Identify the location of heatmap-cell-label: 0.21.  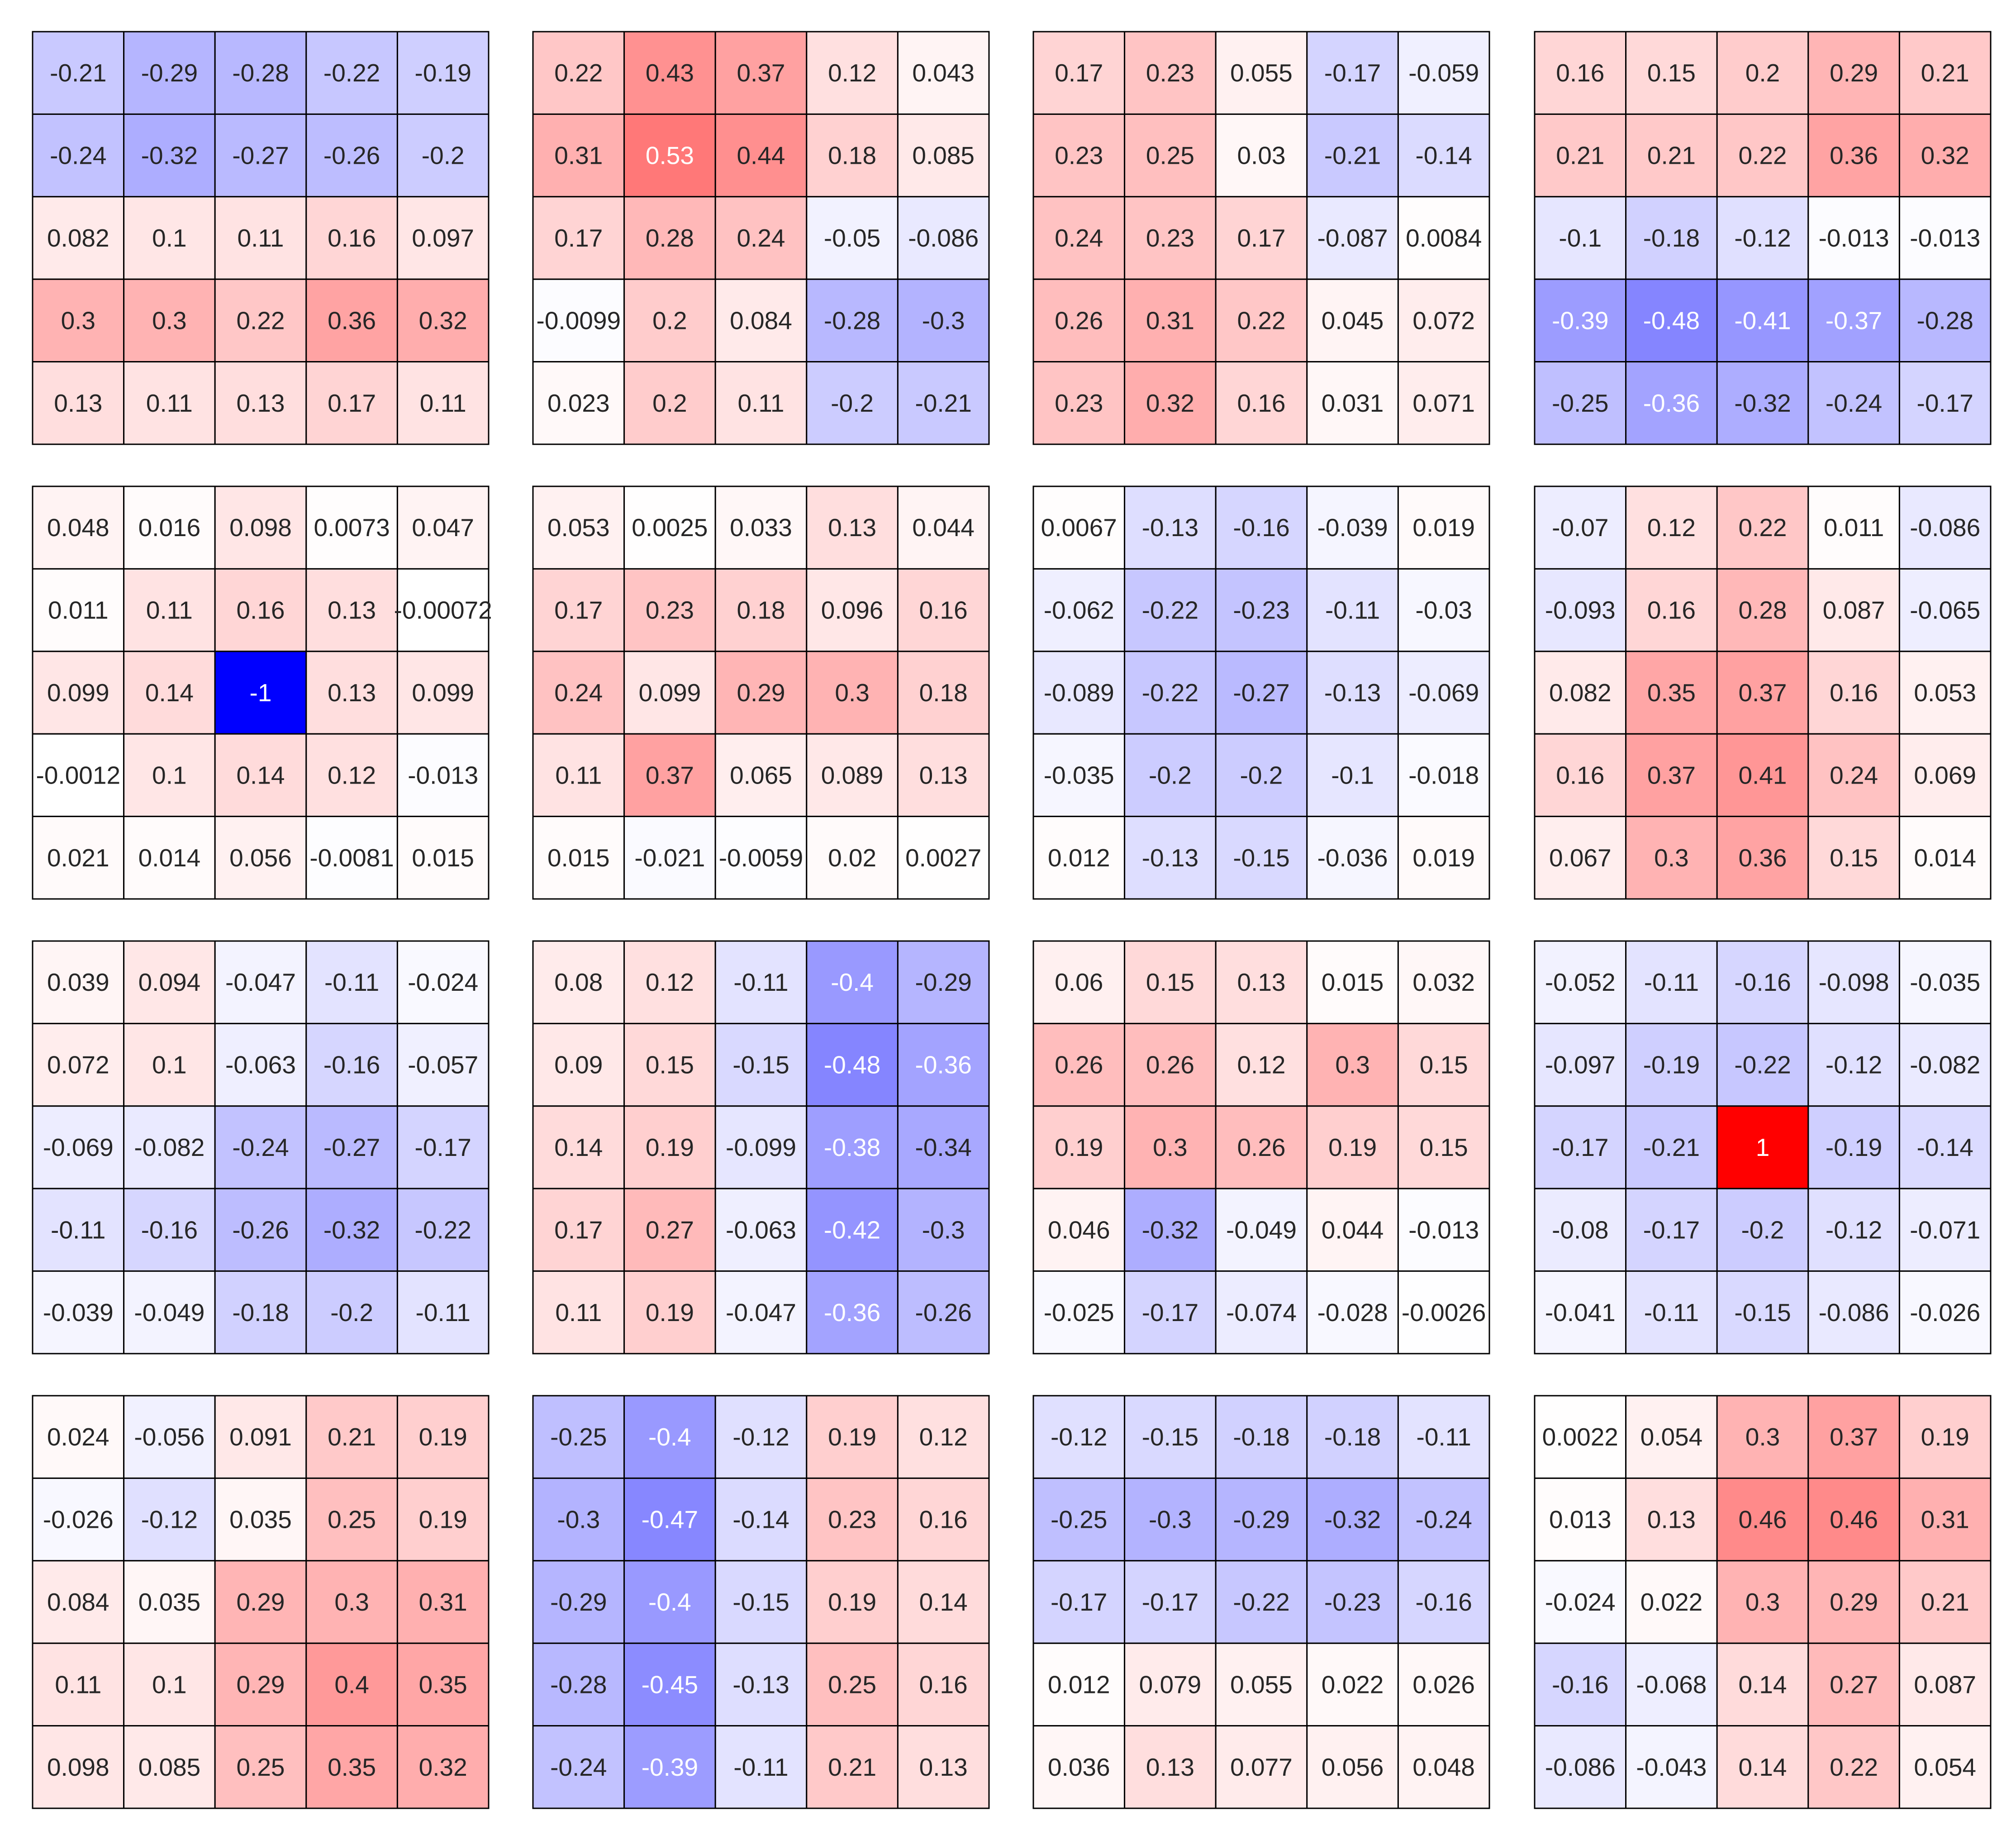
(1945, 1602).